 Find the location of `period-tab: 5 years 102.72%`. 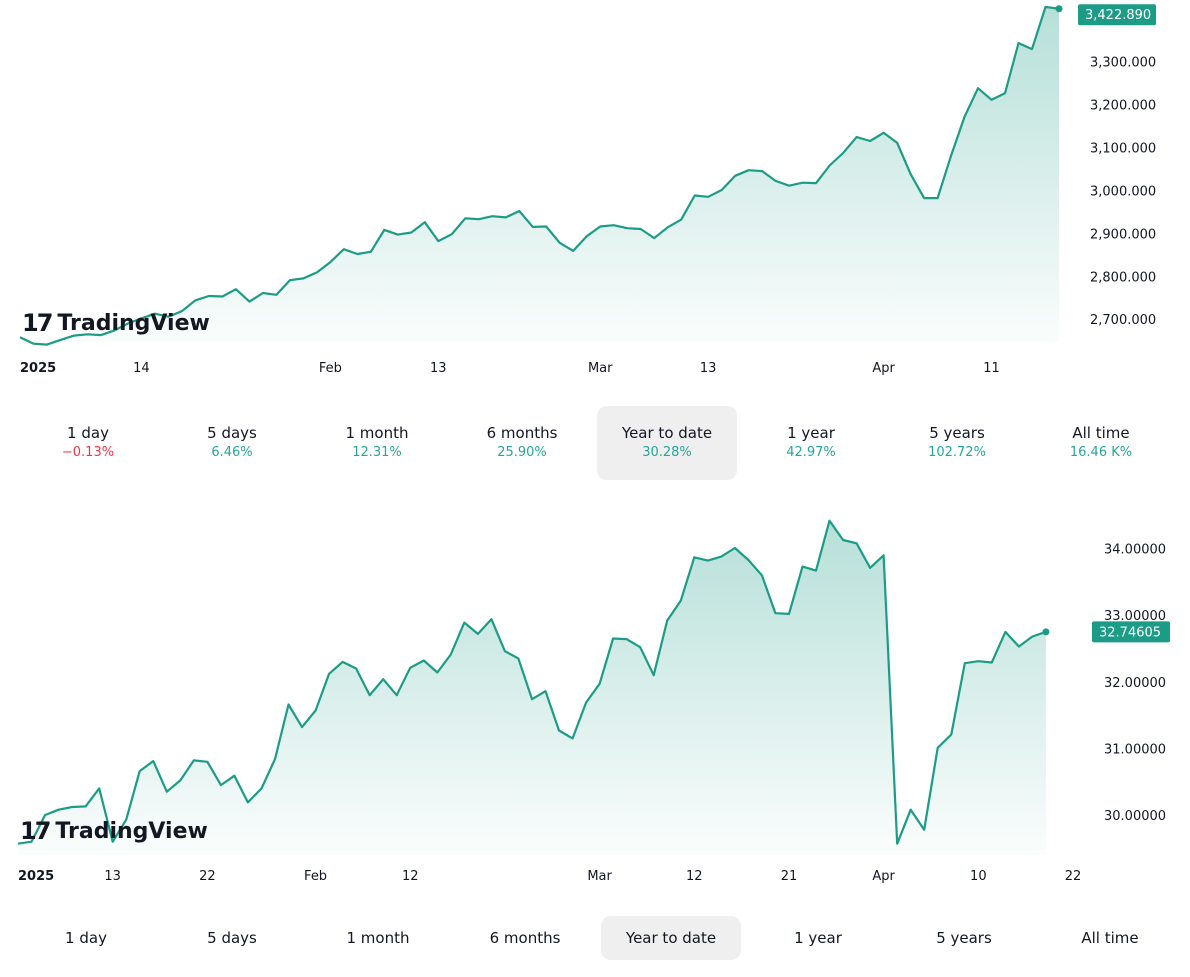

period-tab: 5 years 102.72% is located at coordinates (957, 443).